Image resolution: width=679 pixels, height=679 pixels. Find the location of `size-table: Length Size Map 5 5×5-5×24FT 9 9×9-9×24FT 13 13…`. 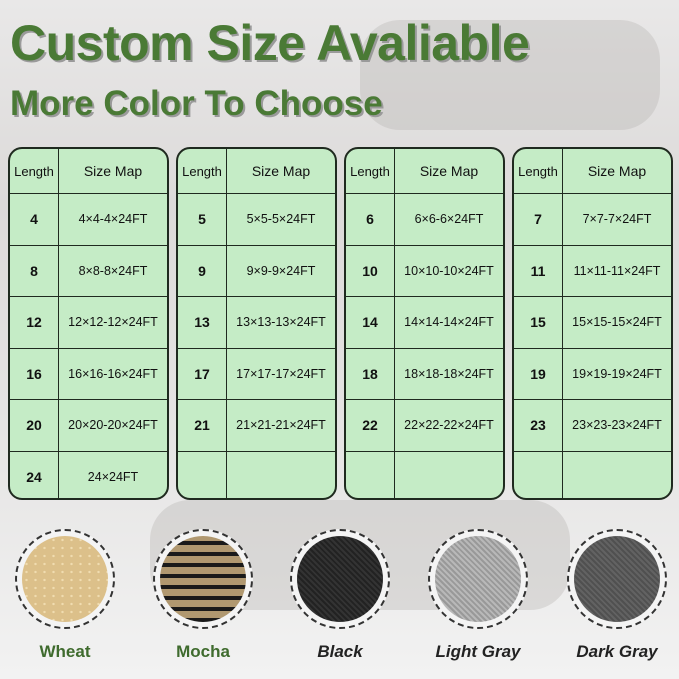

size-table: Length Size Map 5 5×5-5×24FT 9 9×9-9×24FT 13 13… is located at coordinates (256, 323).